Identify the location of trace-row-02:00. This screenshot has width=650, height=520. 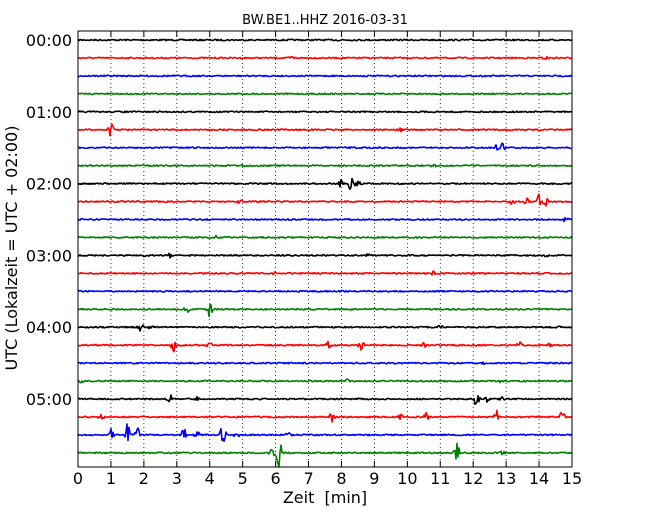
(325, 184).